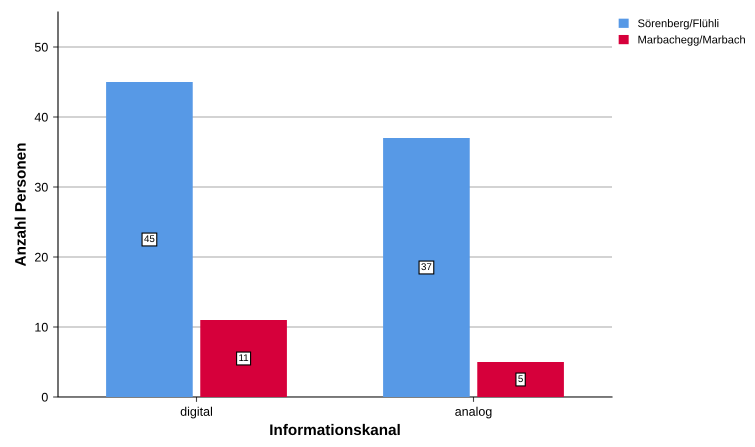 This screenshot has width=755, height=447. Describe the element at coordinates (41, 257) in the screenshot. I see `y-tick-label: 20` at that location.